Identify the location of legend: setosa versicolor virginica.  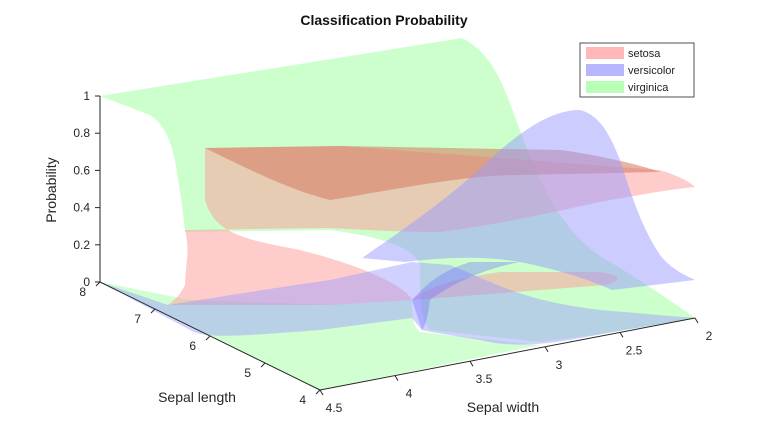
(637, 70).